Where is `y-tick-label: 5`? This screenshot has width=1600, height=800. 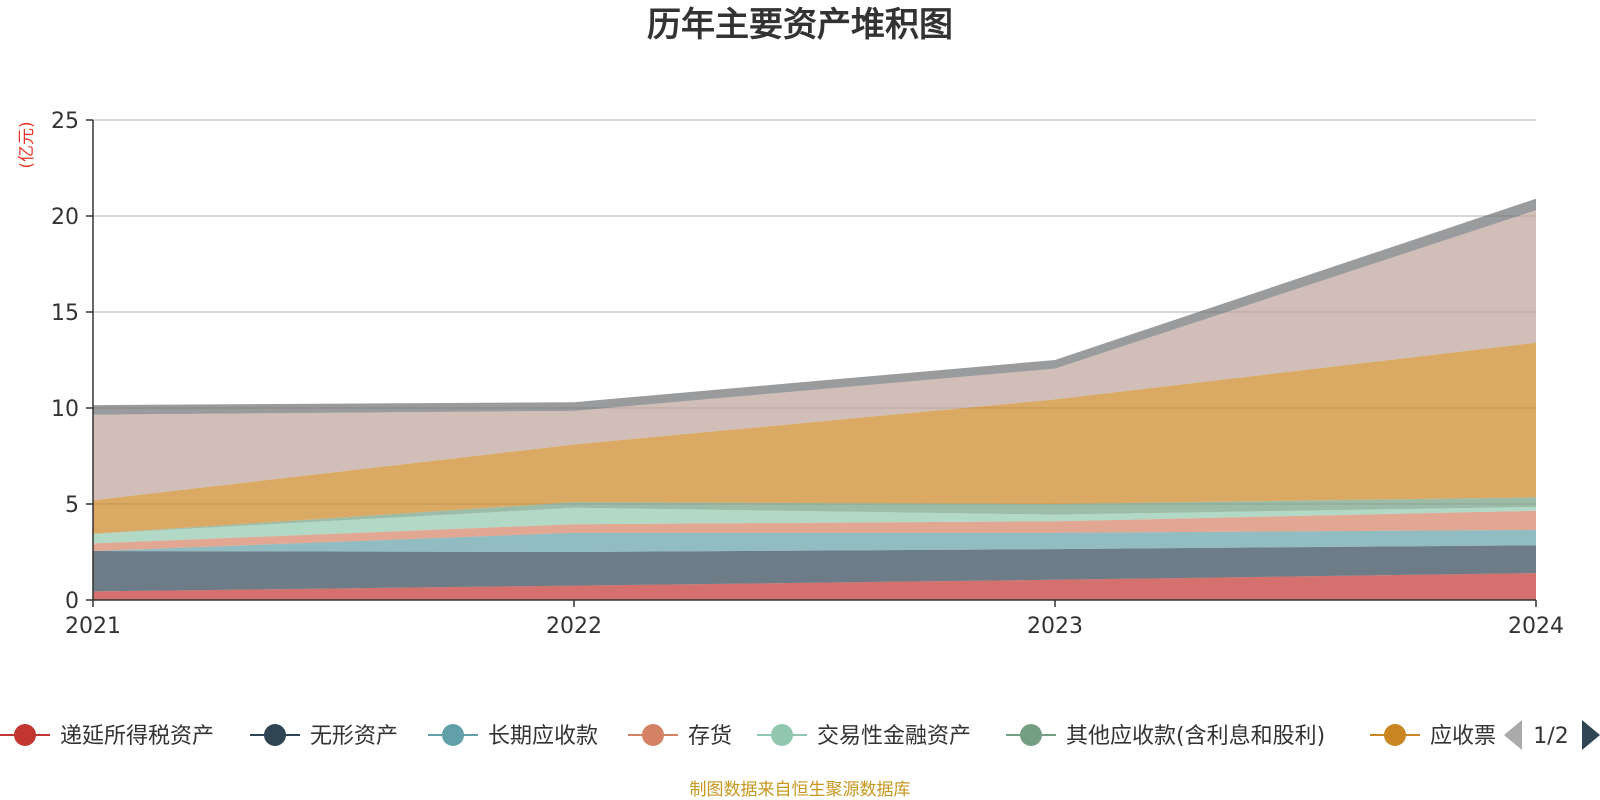 y-tick-label: 5 is located at coordinates (72, 505).